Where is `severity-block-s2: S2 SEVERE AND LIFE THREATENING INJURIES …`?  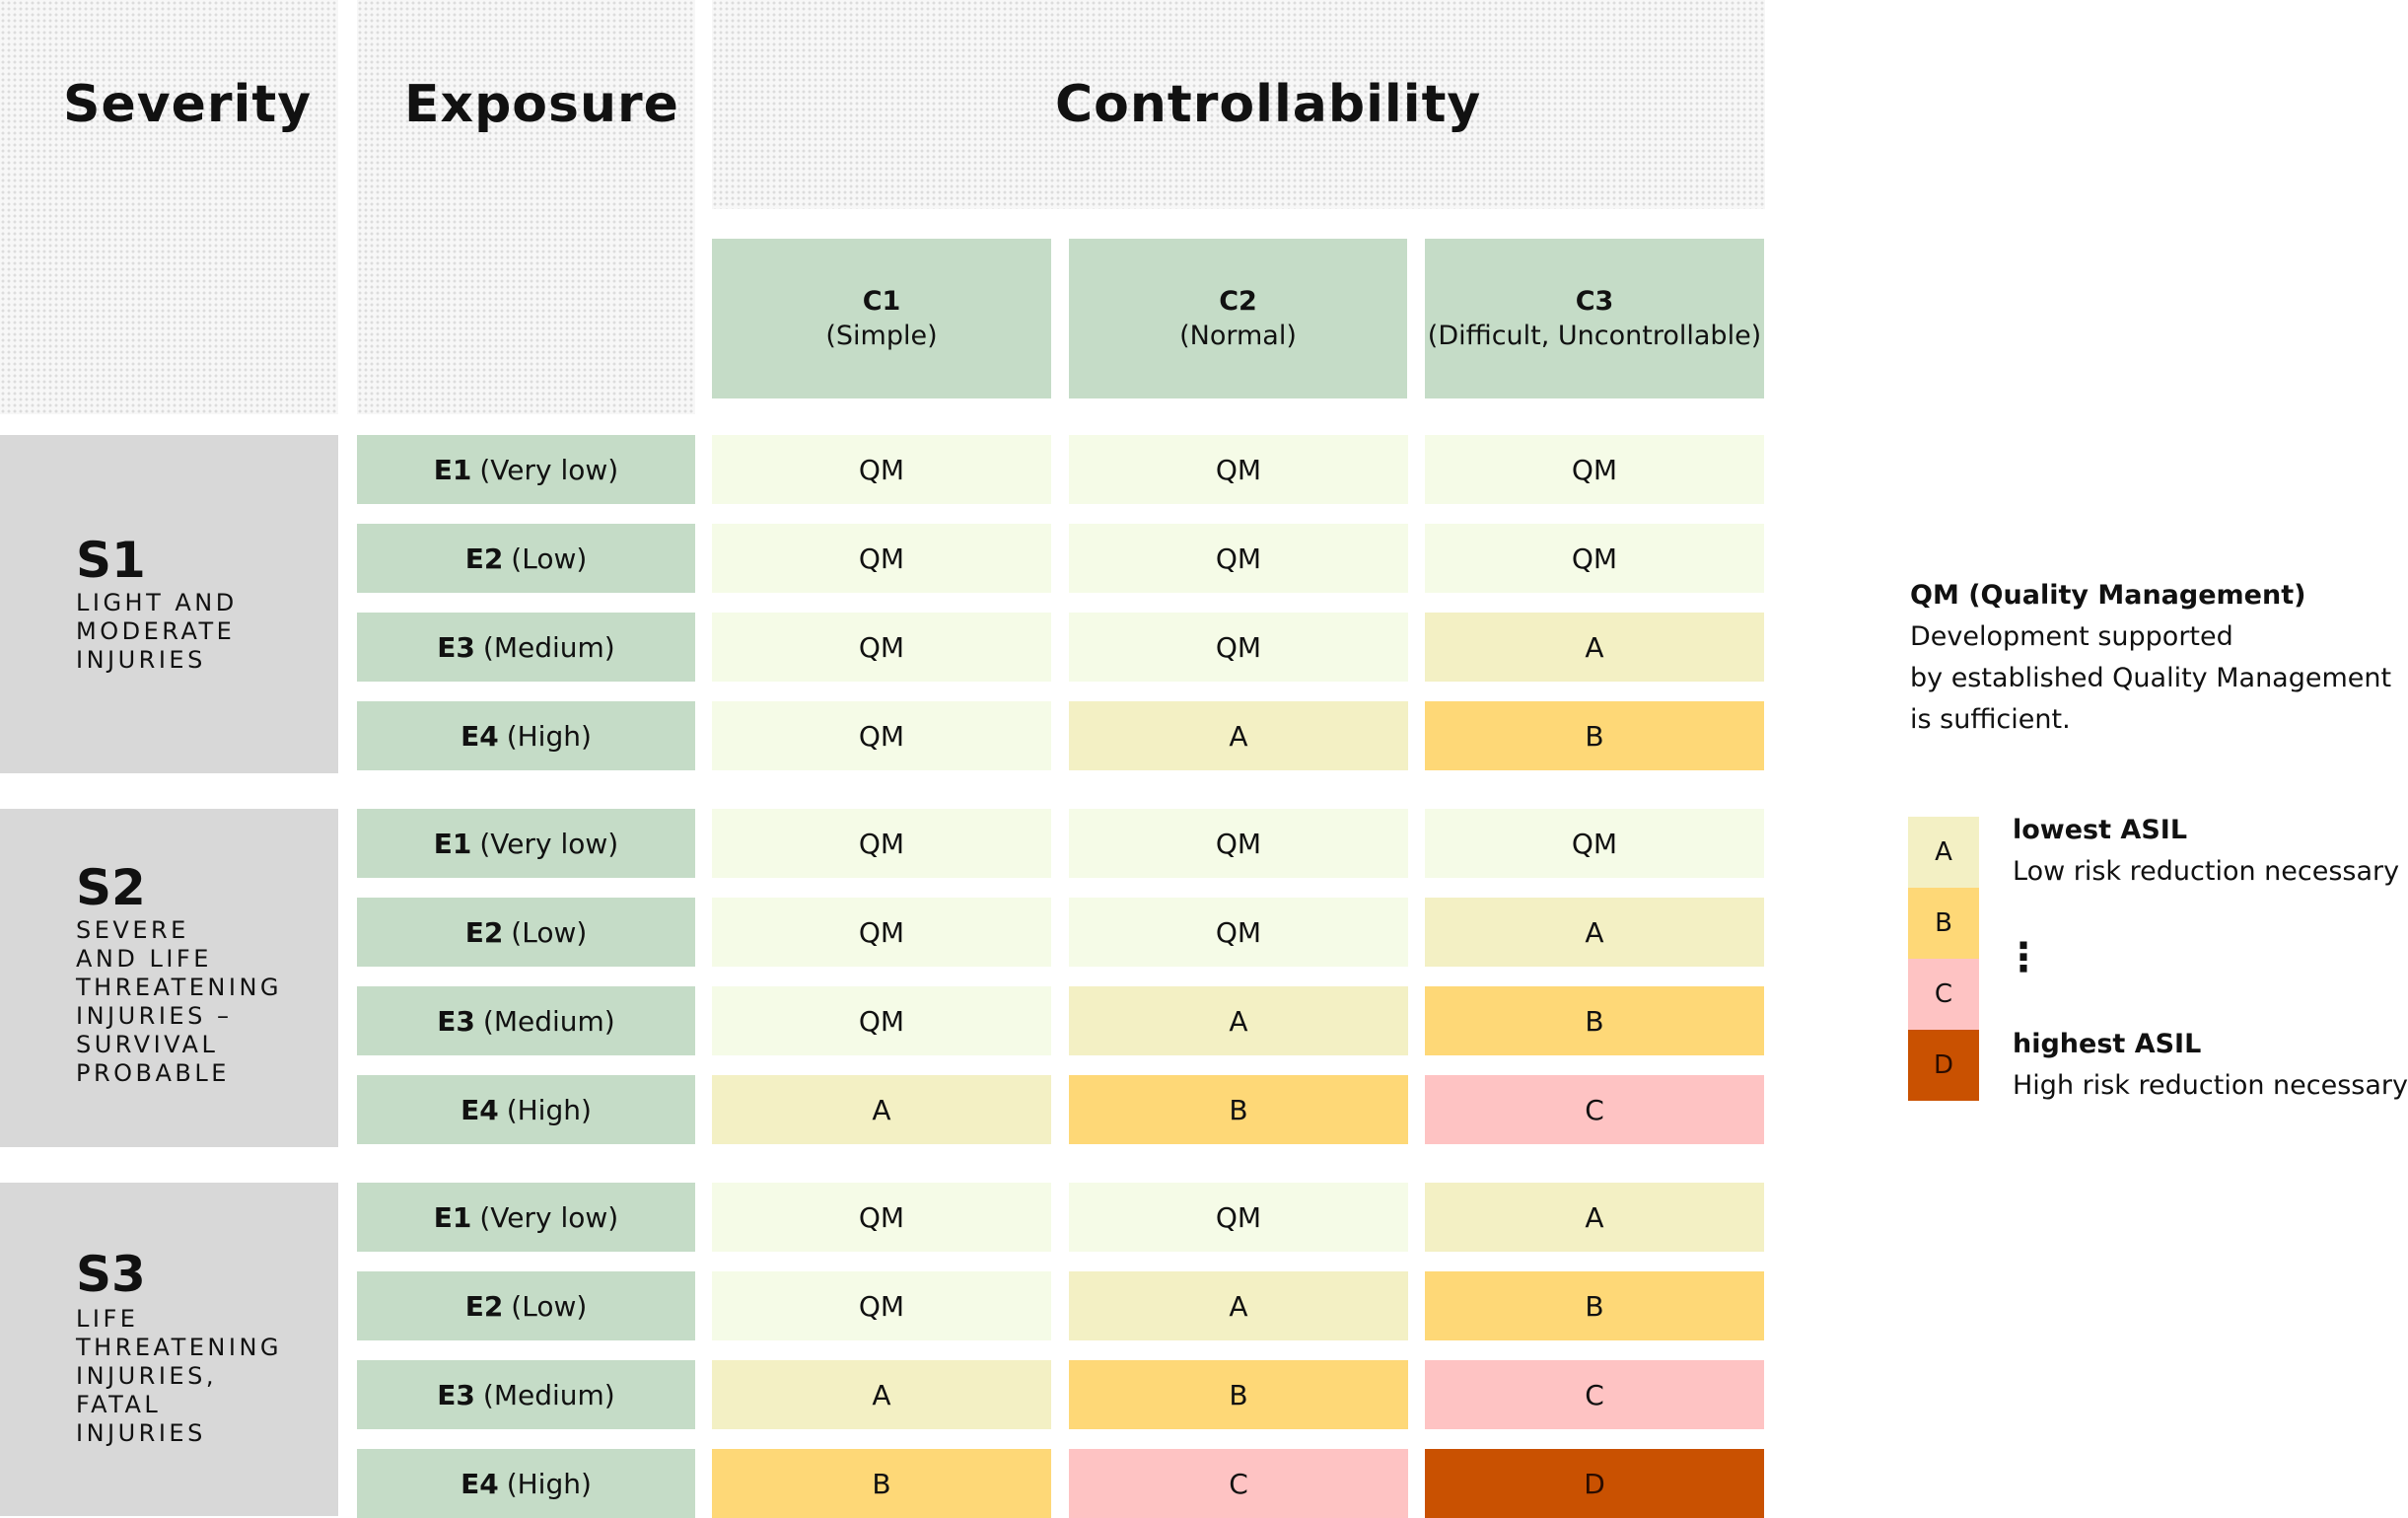 severity-block-s2: S2 SEVERE AND LIFE THREATENING INJURIES … is located at coordinates (169, 978).